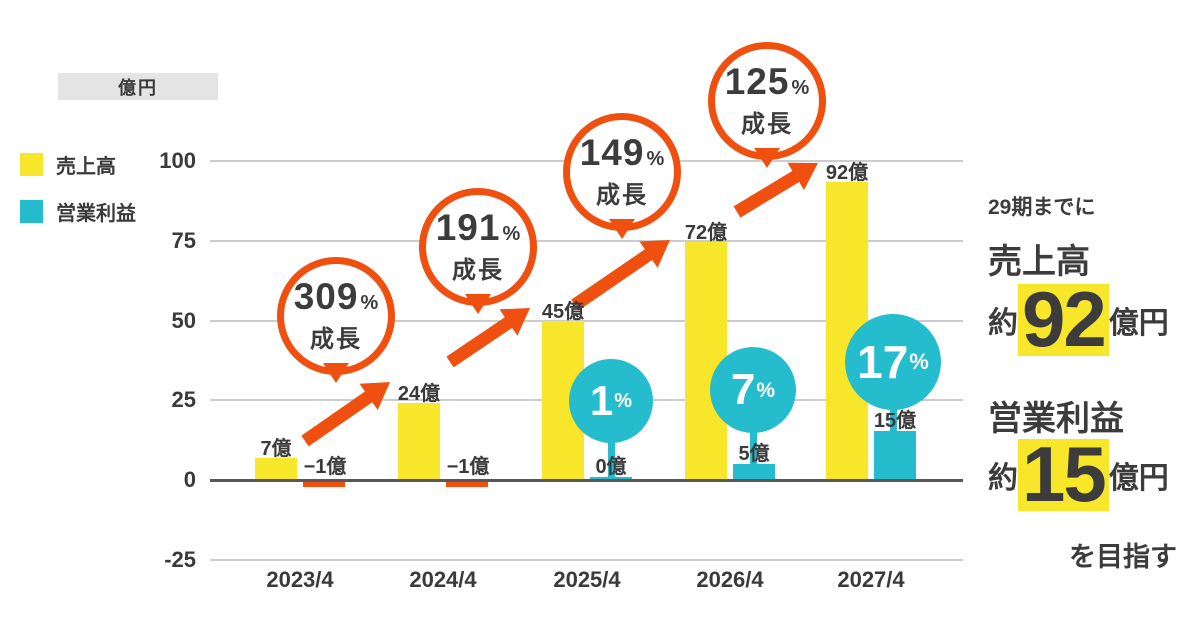 Image resolution: width=1200 pixels, height=630 pixels. Describe the element at coordinates (183, 320) in the screenshot. I see `y-tick-label: 50` at that location.